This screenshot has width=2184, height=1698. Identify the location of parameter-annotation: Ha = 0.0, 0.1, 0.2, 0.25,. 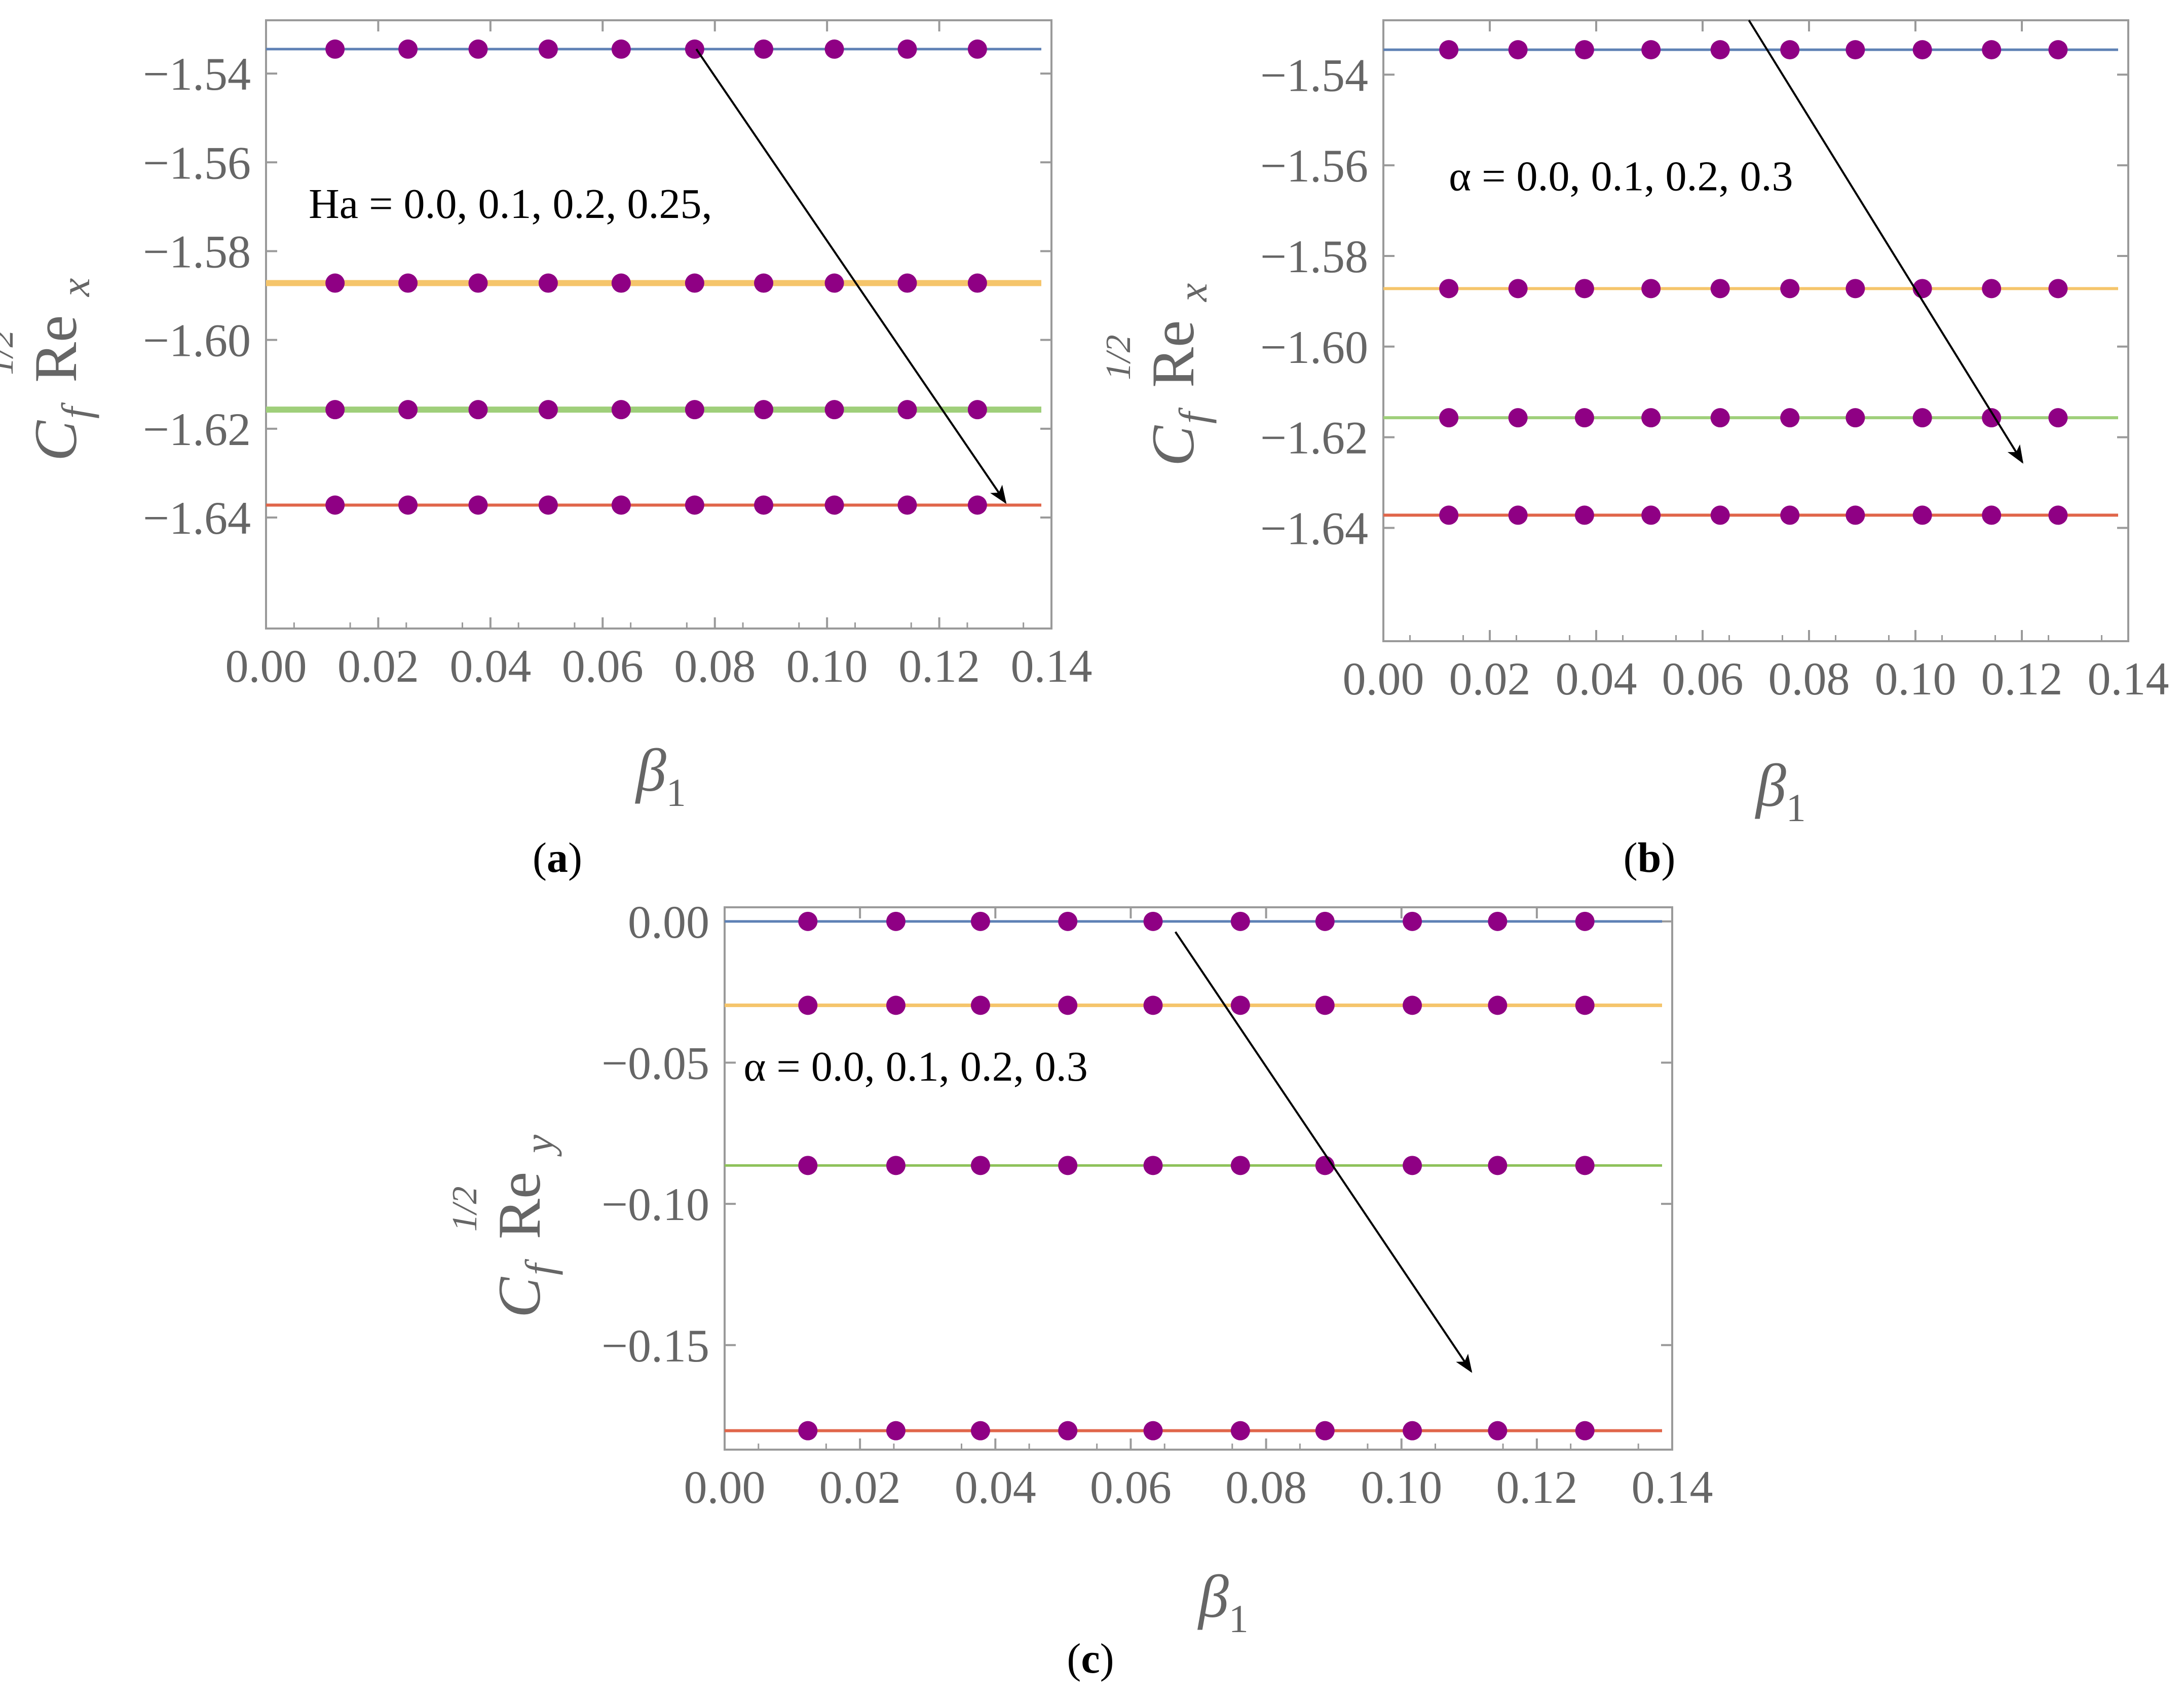
(510, 204).